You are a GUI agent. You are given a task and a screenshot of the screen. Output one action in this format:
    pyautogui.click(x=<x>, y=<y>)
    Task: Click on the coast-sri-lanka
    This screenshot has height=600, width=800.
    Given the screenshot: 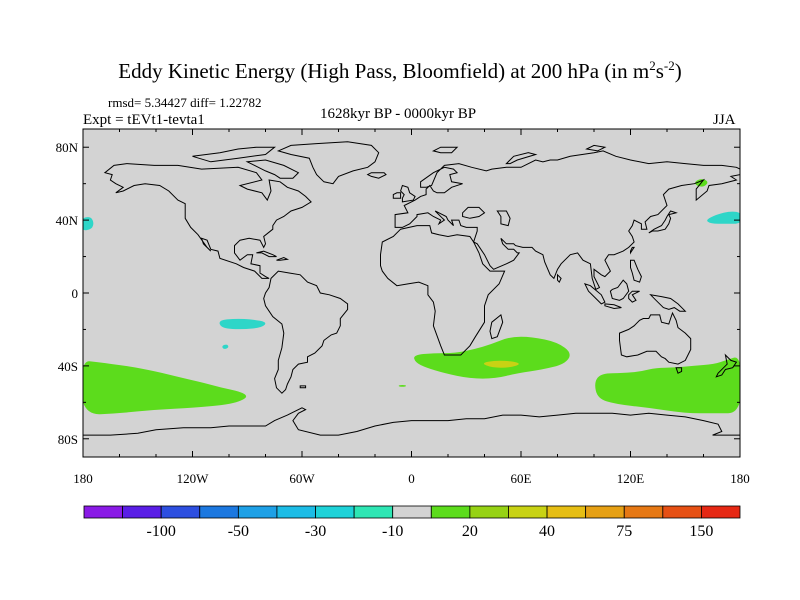 What is the action you would take?
    pyautogui.click(x=559, y=278)
    